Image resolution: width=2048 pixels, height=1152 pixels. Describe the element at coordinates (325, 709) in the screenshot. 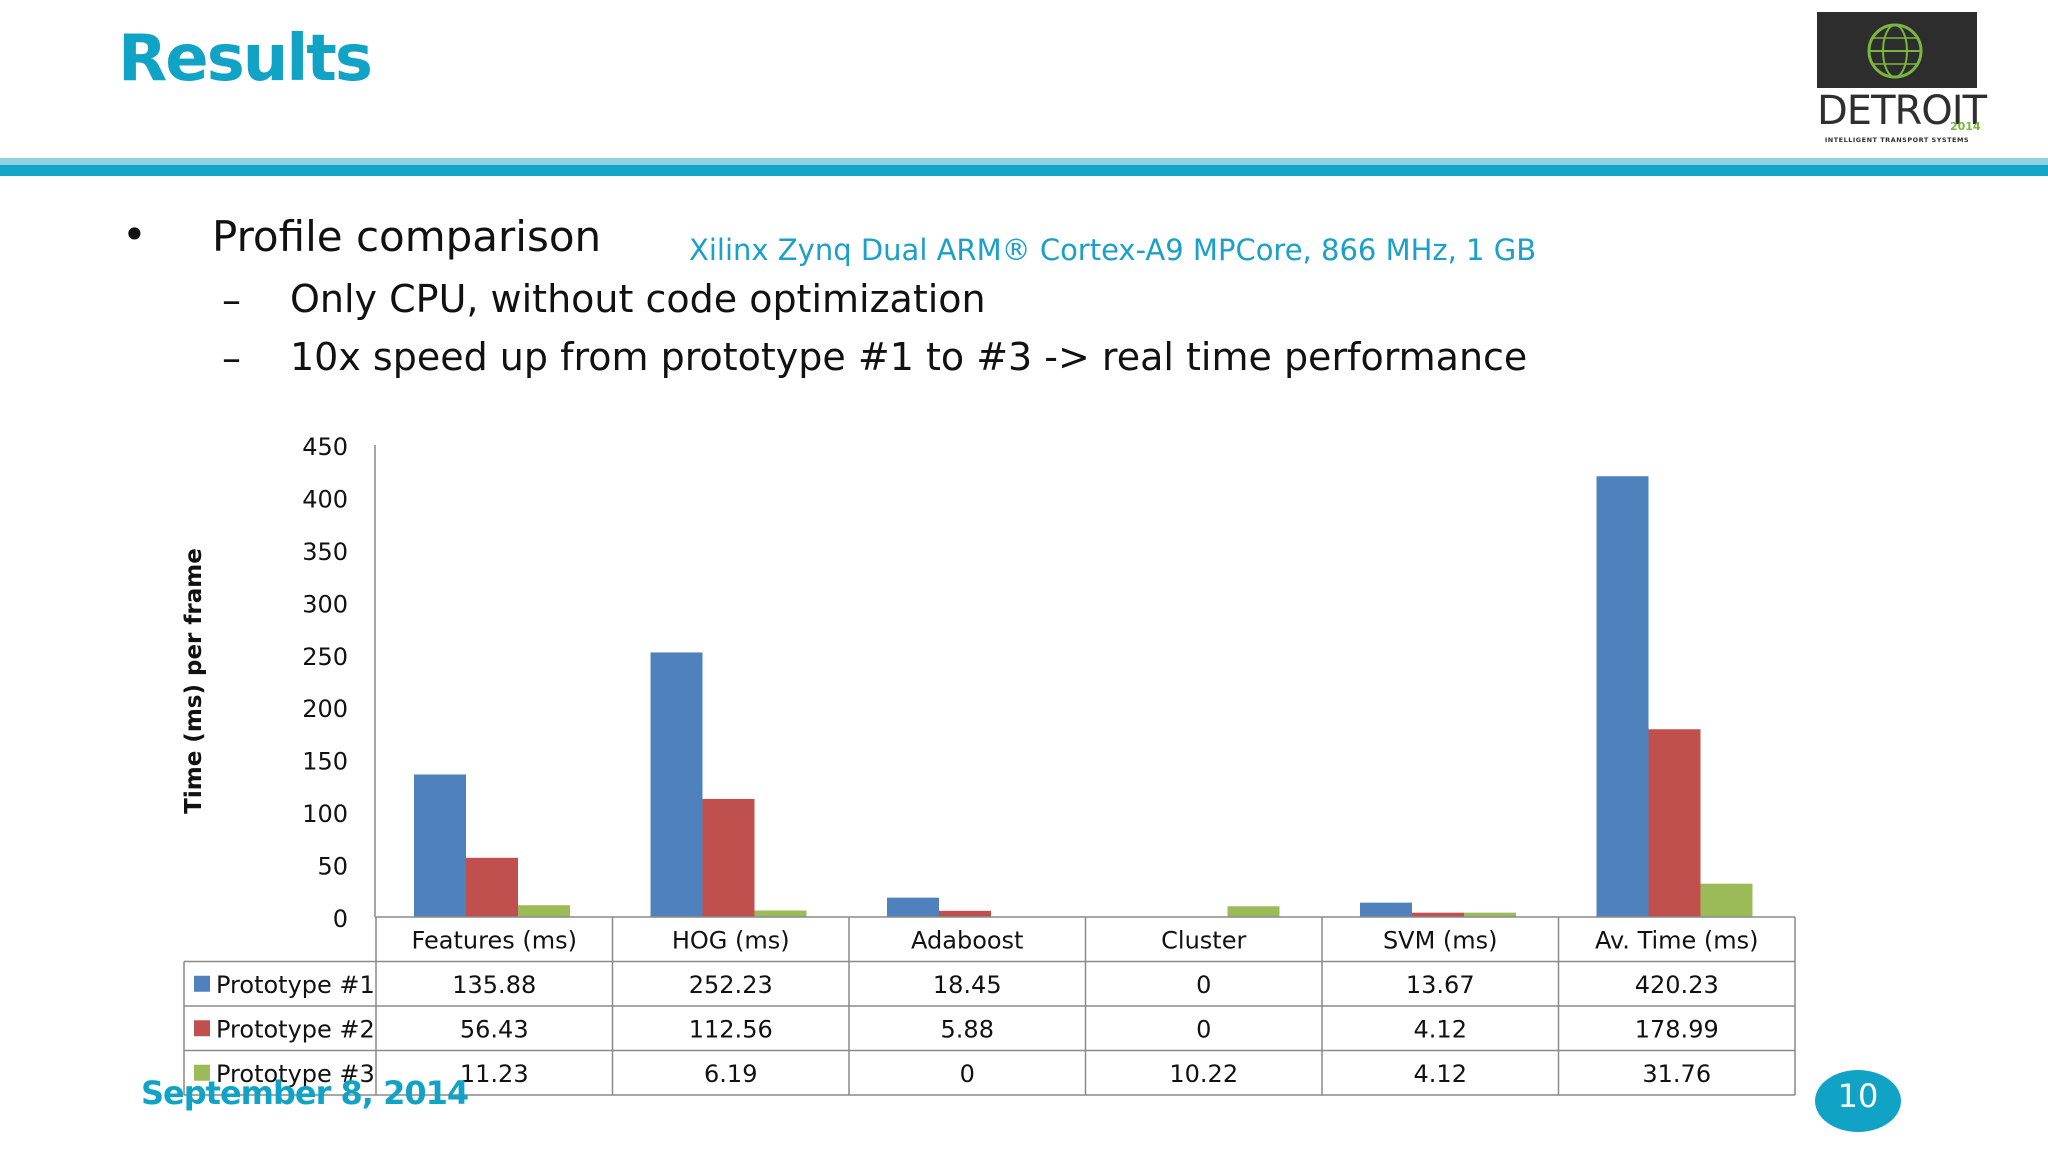

I see `y-tick-label: 200` at that location.